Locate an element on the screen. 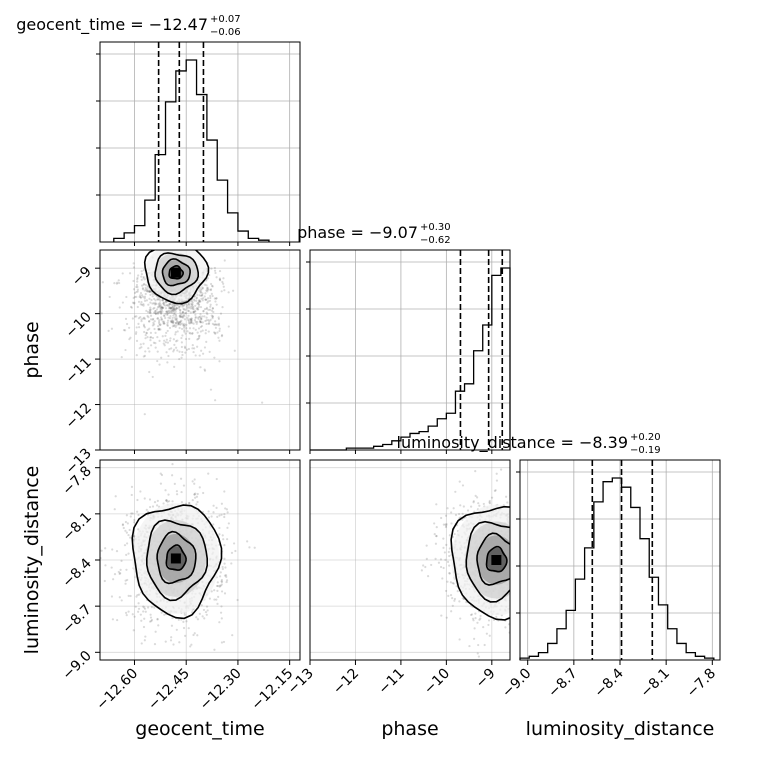 Image resolution: width=760 pixels, height=760 pixels. y-tick-label-luminosity_distance: −8.7 is located at coordinates (76, 619).